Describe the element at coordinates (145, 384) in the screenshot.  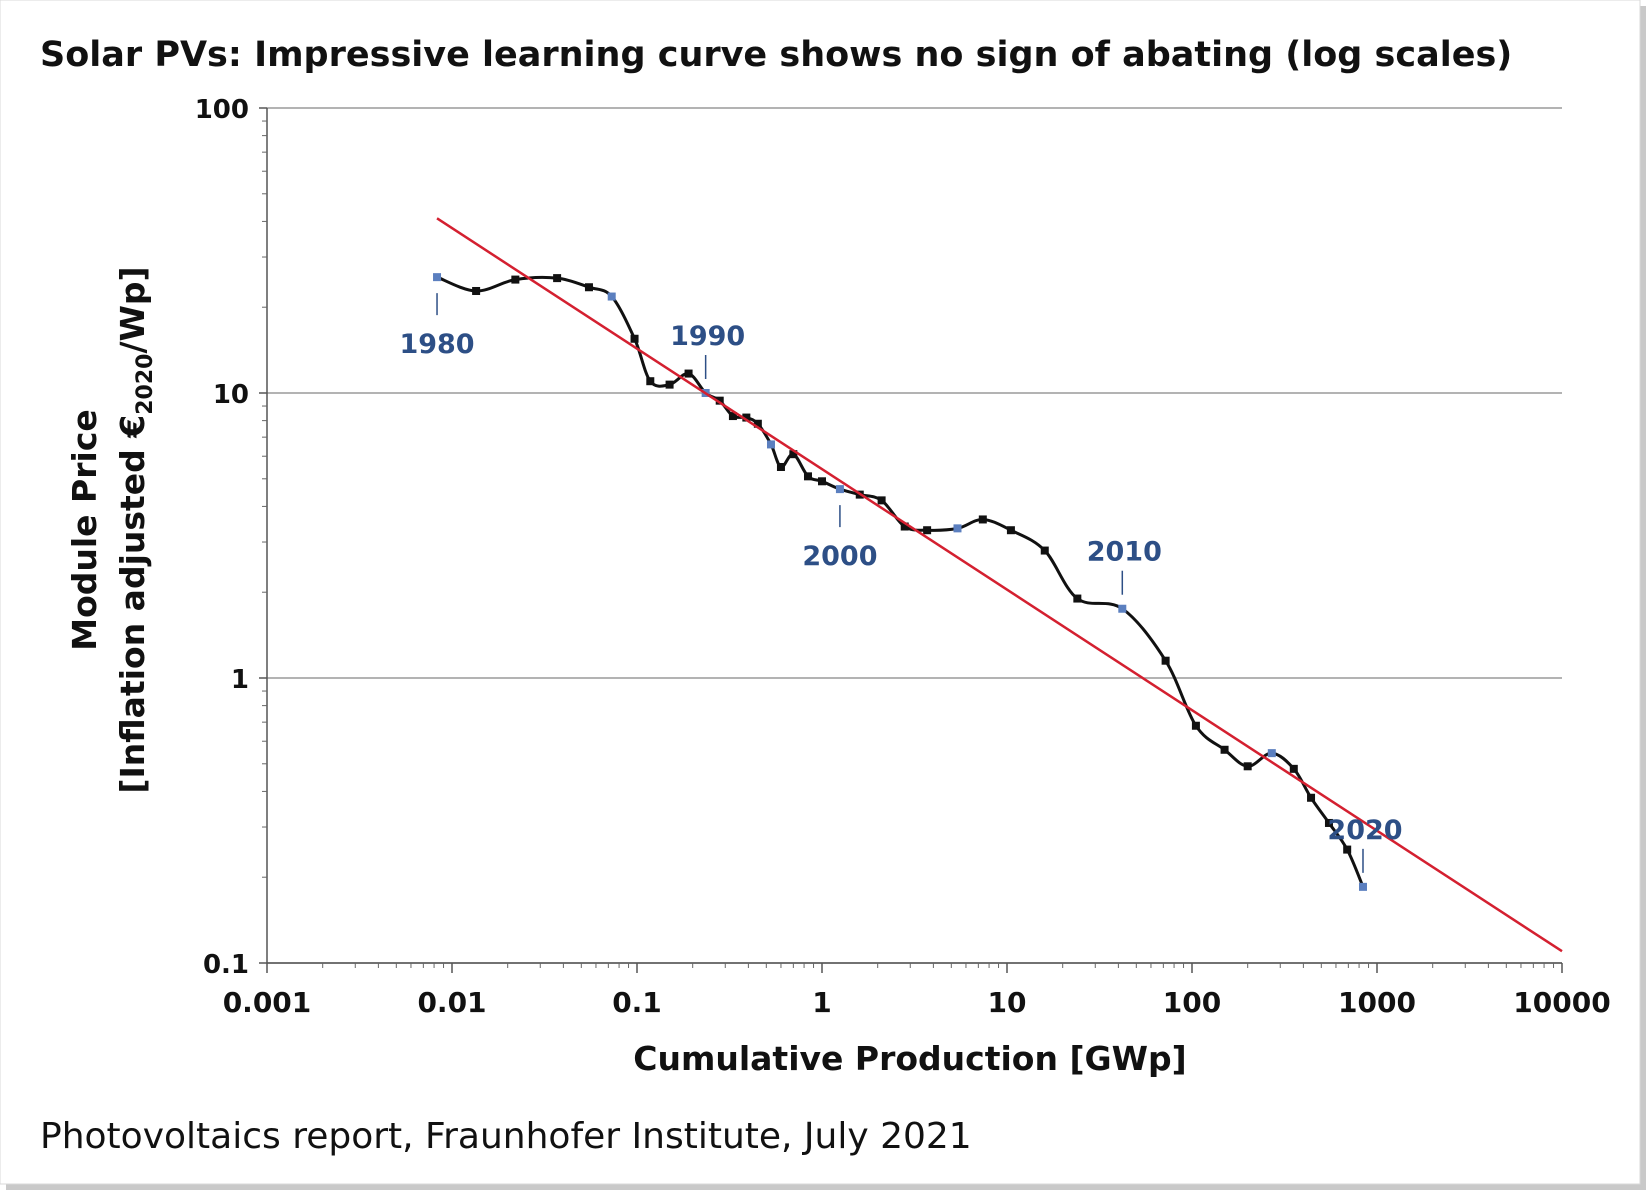
I see `y-axis-label-subscript: 2020` at that location.